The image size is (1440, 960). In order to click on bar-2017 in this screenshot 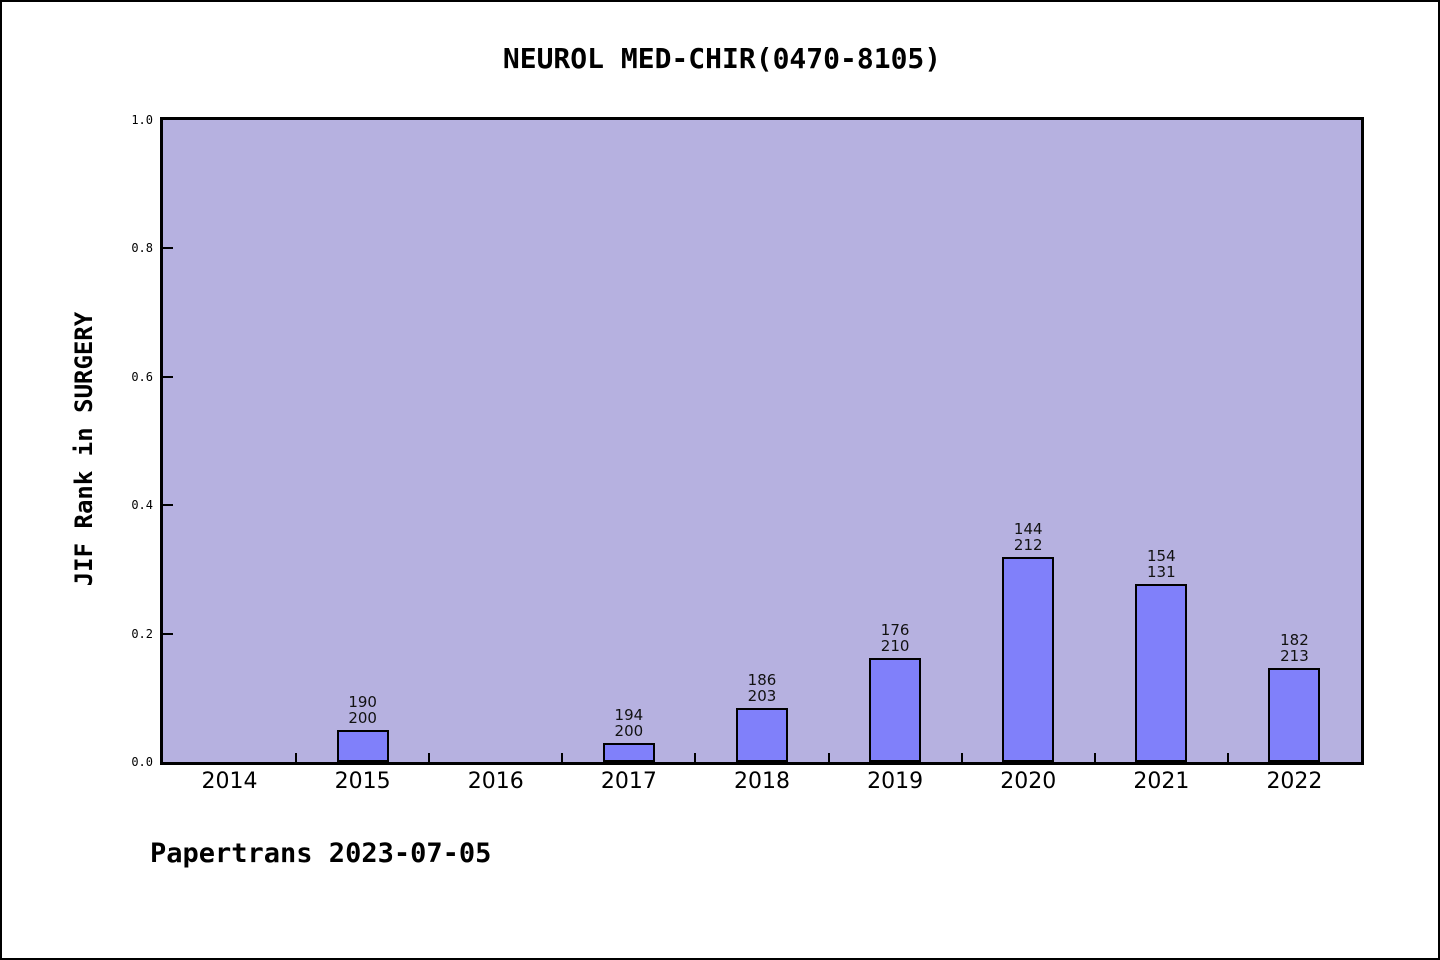, I will do `click(628, 752)`.